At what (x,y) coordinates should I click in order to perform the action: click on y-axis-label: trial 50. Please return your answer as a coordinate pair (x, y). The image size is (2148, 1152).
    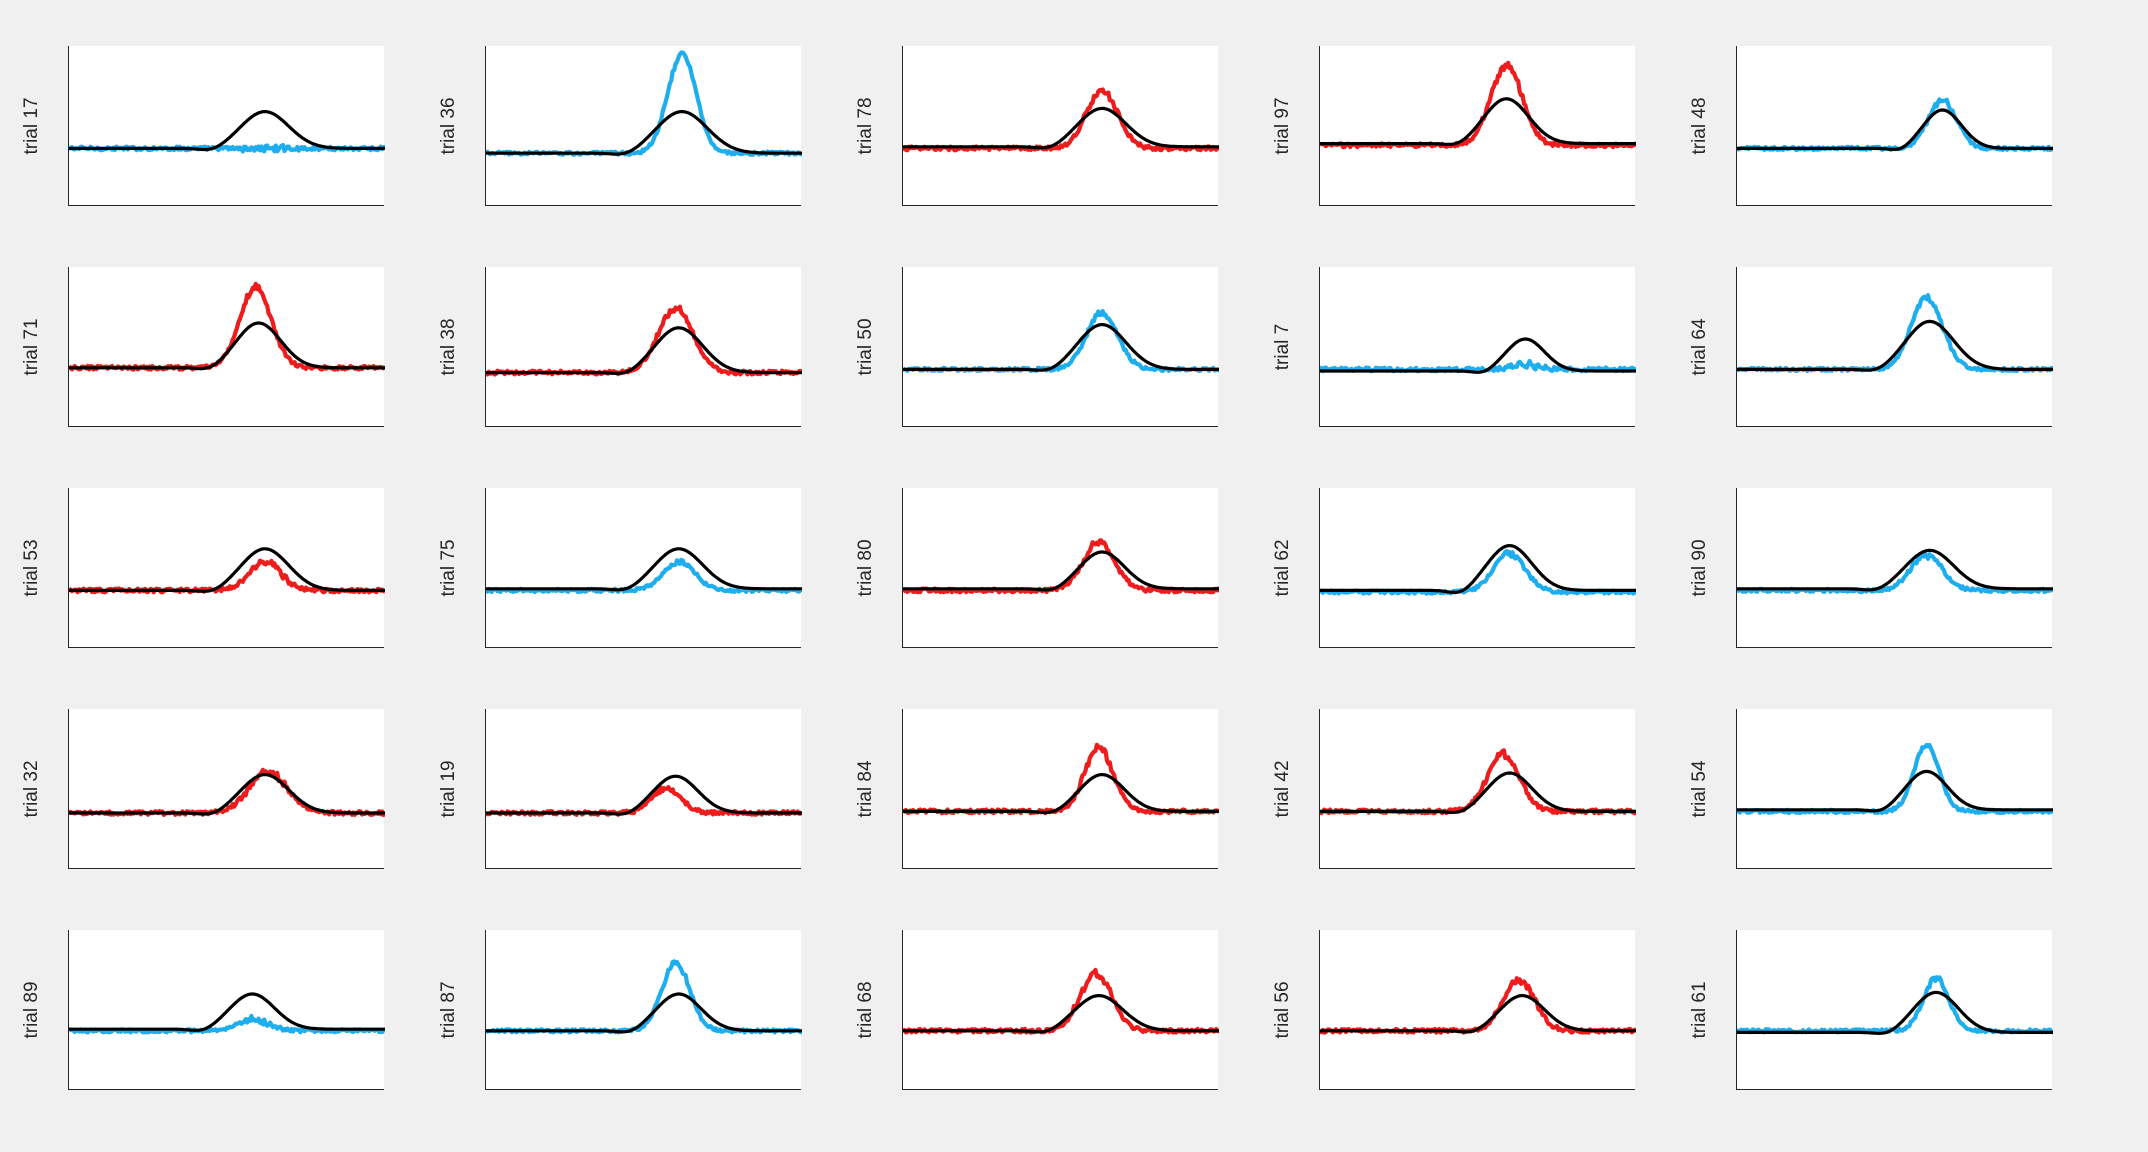
    Looking at the image, I should click on (865, 347).